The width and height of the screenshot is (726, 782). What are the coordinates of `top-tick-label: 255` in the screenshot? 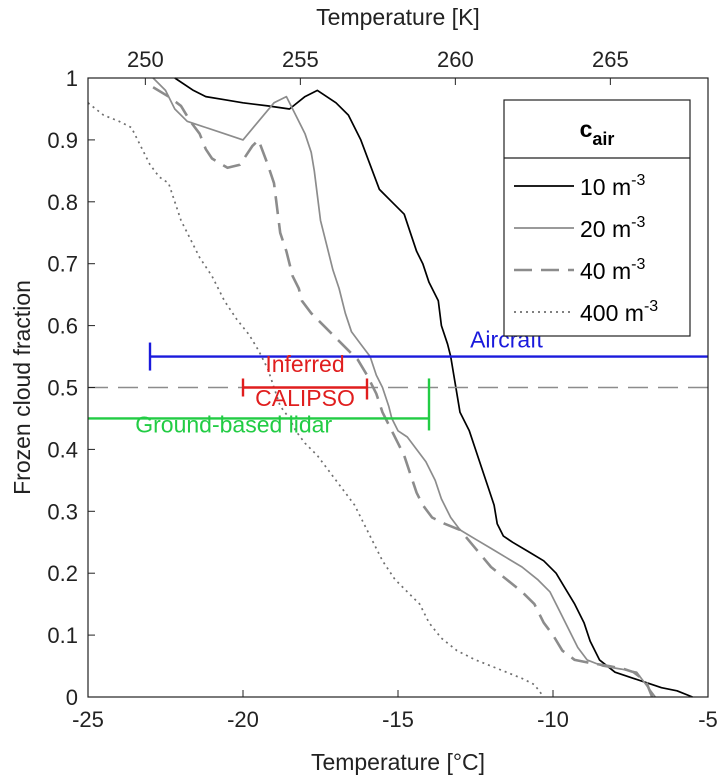 It's located at (300, 59).